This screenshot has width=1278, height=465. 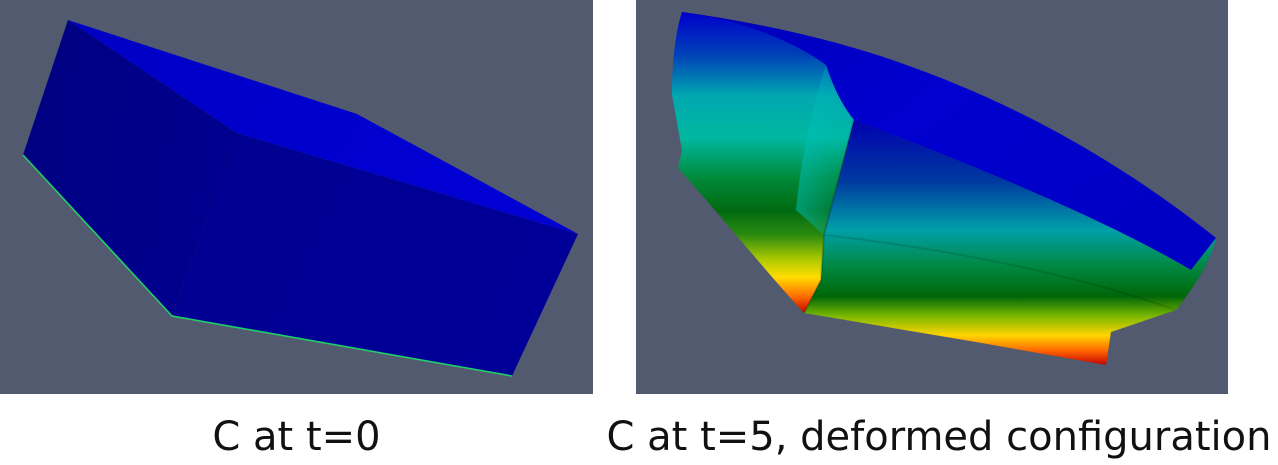 What do you see at coordinates (825, 150) in the screenshot?
I see `deformed-crease-highlight` at bounding box center [825, 150].